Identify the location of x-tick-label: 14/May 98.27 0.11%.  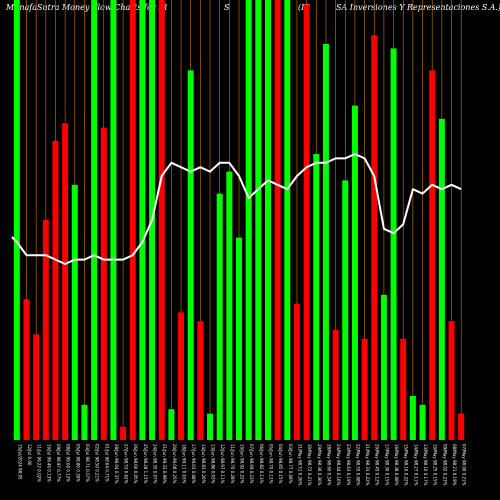
(415, 465).